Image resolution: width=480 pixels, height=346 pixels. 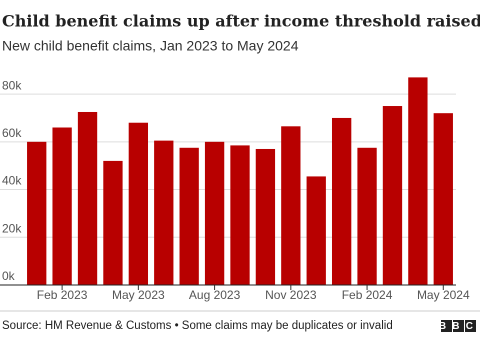 I want to click on x-tick-label: May 2023, so click(x=138, y=295).